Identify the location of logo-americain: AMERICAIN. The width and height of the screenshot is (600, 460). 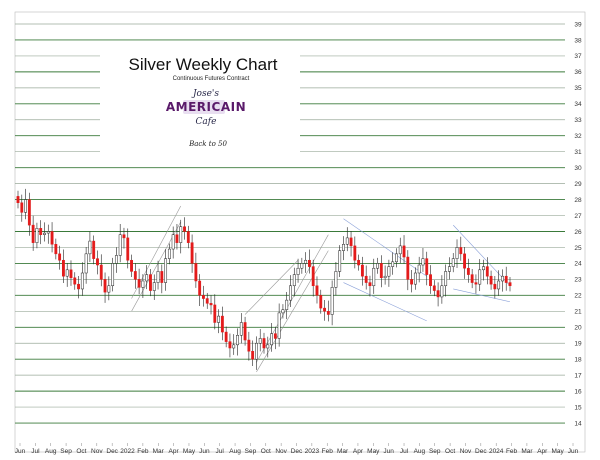
(206, 107).